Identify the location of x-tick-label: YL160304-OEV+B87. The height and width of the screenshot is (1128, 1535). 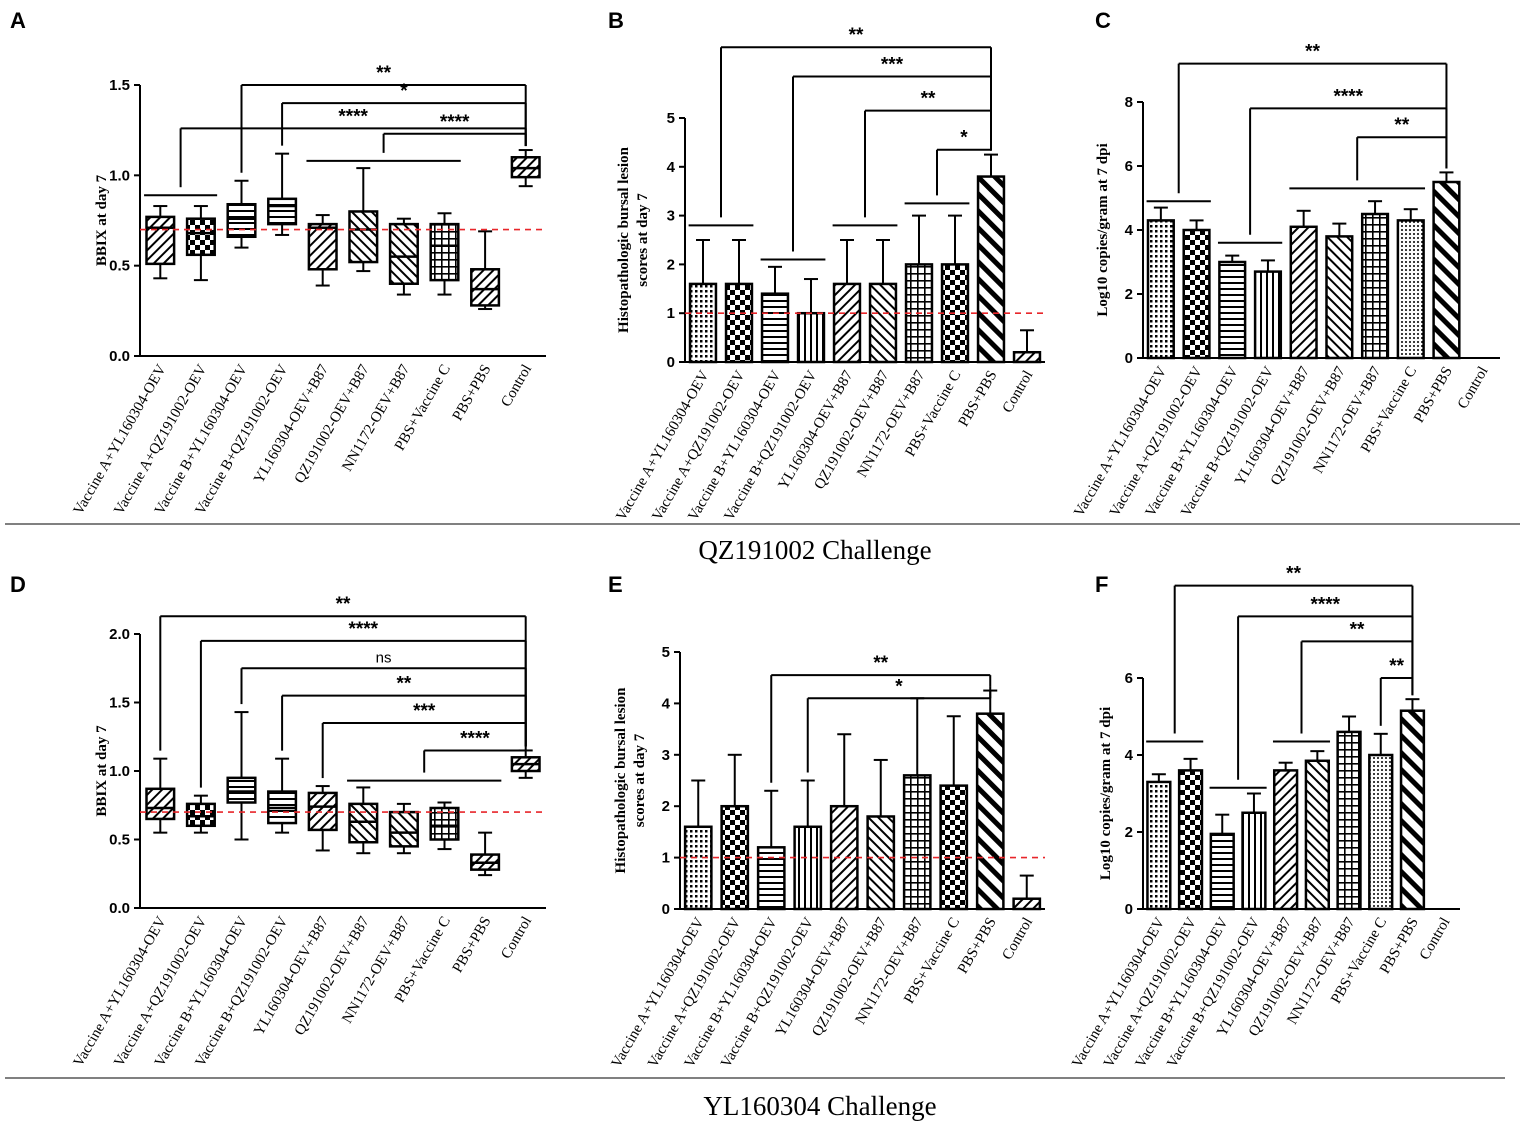
(291, 976).